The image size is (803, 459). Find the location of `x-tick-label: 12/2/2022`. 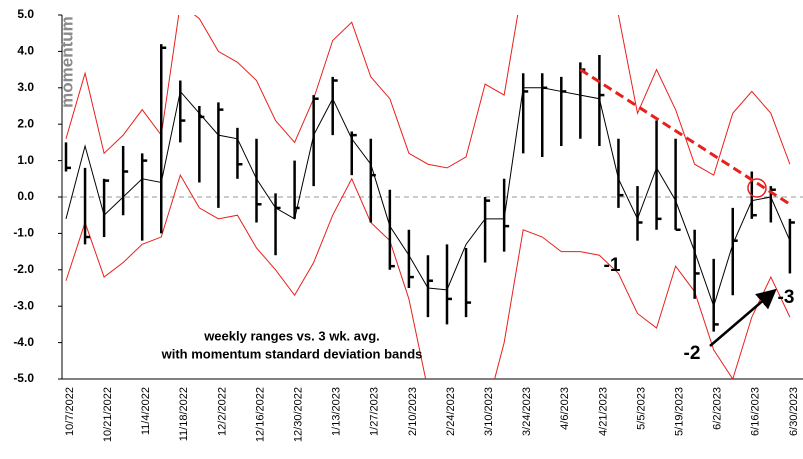

x-tick-label: 12/2/2022 is located at coordinates (222, 411).